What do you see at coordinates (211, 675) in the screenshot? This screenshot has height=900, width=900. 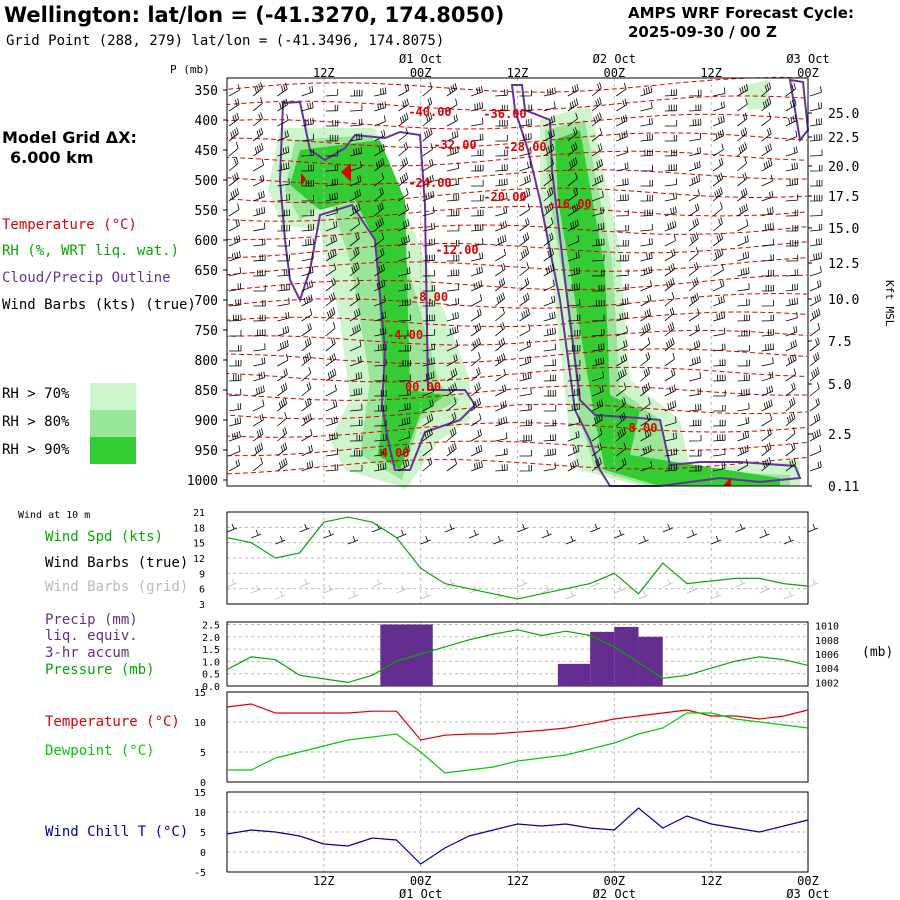 I see `precip-tick-label: 0.5` at bounding box center [211, 675].